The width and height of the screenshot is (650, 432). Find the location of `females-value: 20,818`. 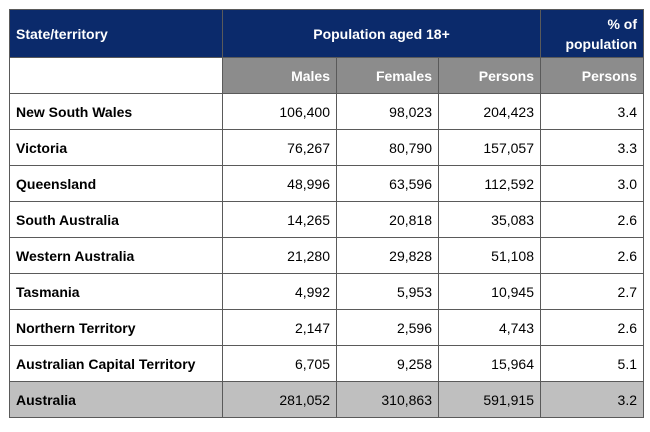

females-value: 20,818 is located at coordinates (387, 219).